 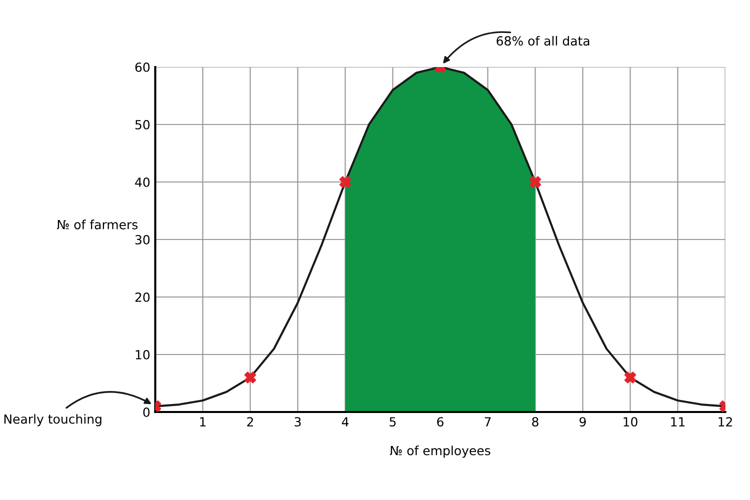 What do you see at coordinates (142, 67) in the screenshot?
I see `y-tick-label: 60` at bounding box center [142, 67].